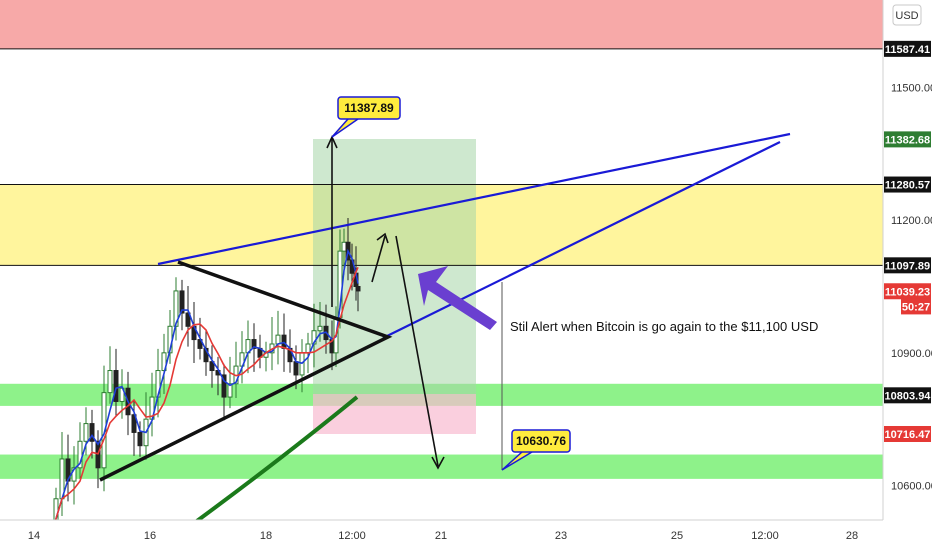 The width and height of the screenshot is (932, 550). Describe the element at coordinates (457, 298) in the screenshot. I see `pointer-arrow` at that location.